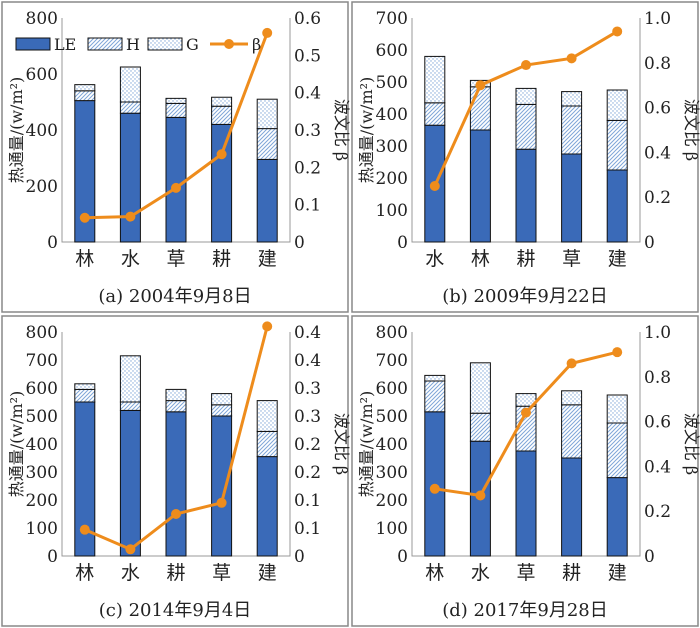 This screenshot has width=700, height=628. Describe the element at coordinates (307, 389) in the screenshot. I see `y2-tick-label: 0.3` at that location.